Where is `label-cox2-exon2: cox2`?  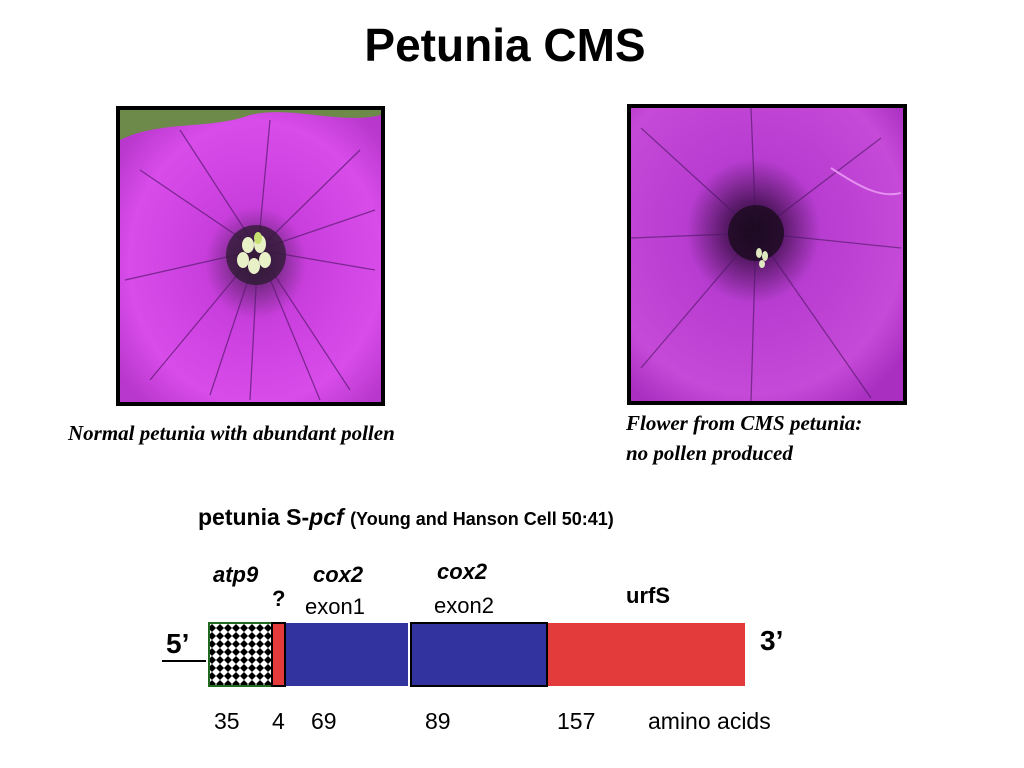
label-cox2-exon2: cox2 is located at coordinates (462, 571).